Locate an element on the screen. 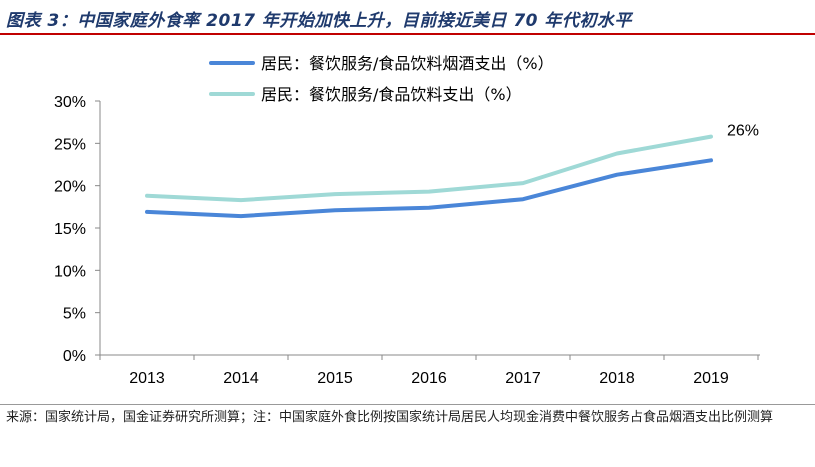 This screenshot has height=467, width=815. legend-label-2: 居民：餐饮服务/食品饮料支出（%） is located at coordinates (391, 94).